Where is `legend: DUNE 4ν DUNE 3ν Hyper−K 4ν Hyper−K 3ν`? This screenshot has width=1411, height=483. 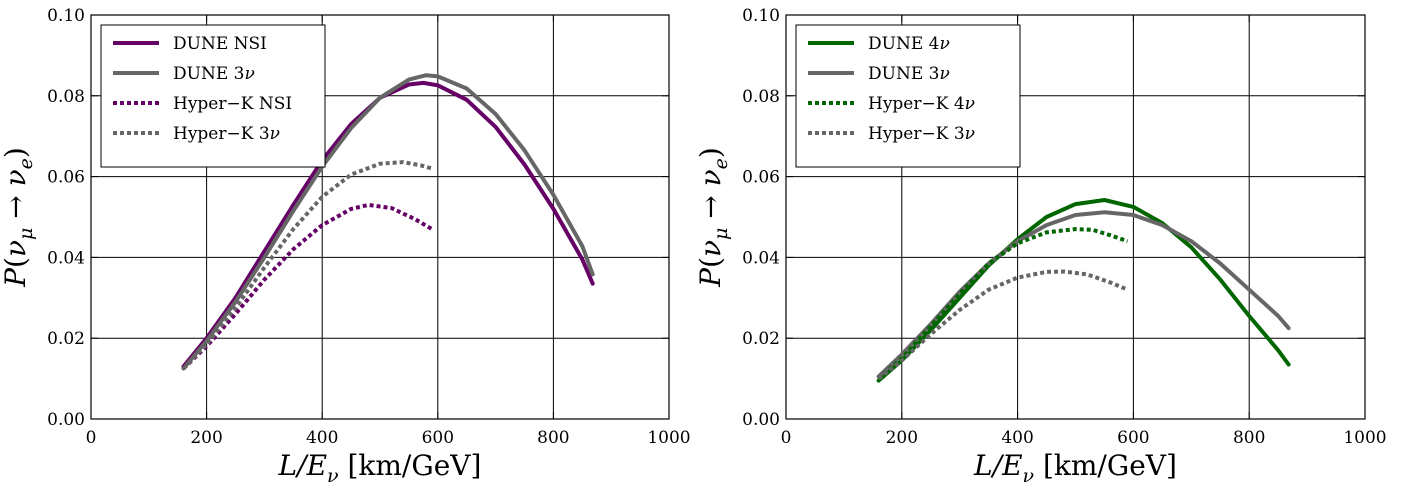
legend: DUNE 4ν DUNE 3ν Hyper−K 4ν Hyper−K 3ν is located at coordinates (908, 96).